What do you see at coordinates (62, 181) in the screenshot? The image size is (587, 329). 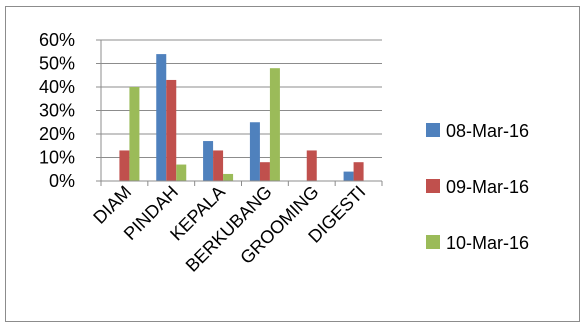 I see `y-tick-label: 0%` at bounding box center [62, 181].